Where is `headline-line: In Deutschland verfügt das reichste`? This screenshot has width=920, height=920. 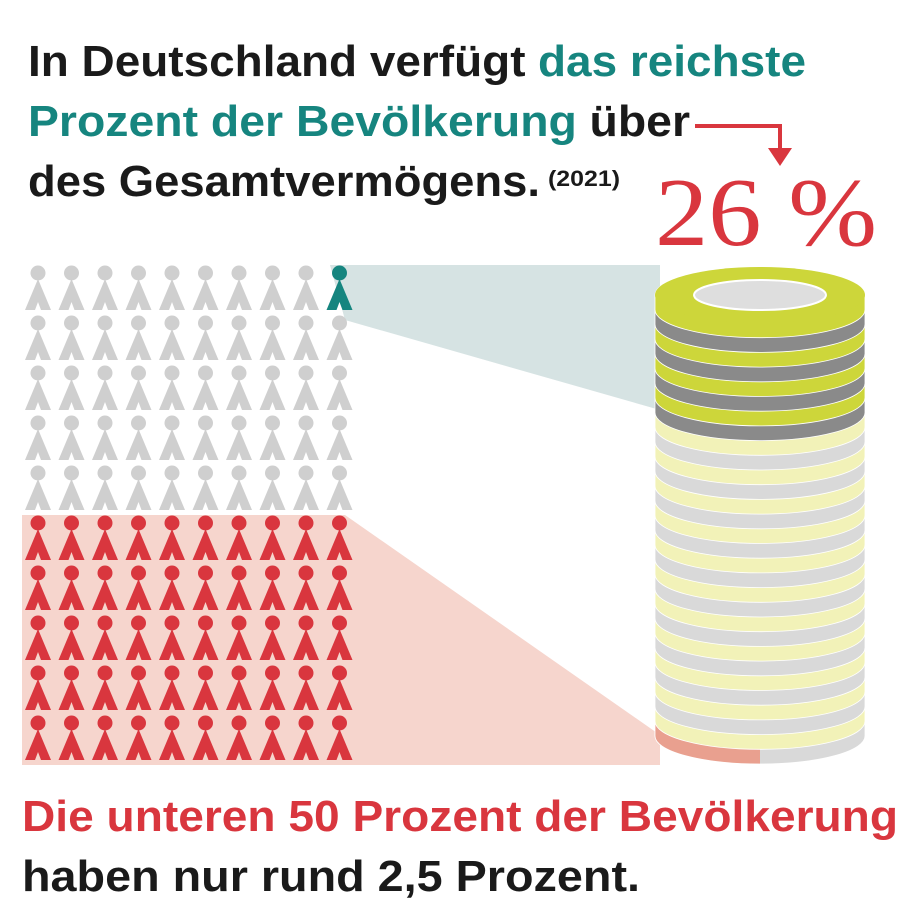
headline-line: In Deutschland verfügt das reichste is located at coordinates (417, 61).